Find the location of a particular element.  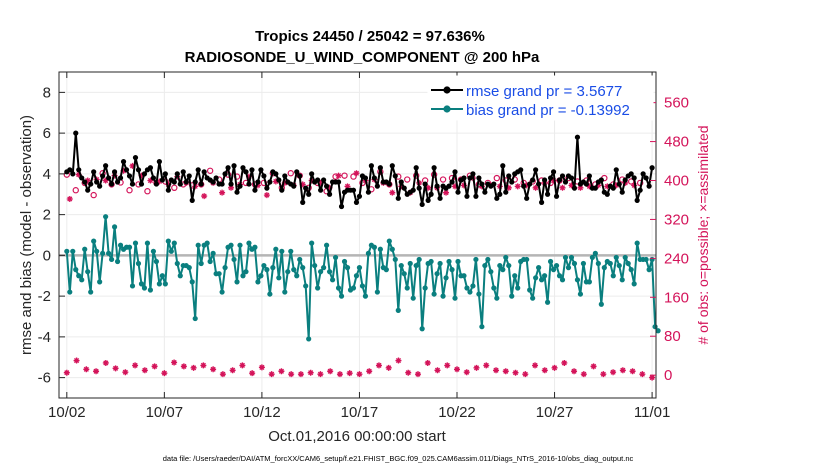

obs-possible-marker is located at coordinates (407, 179).